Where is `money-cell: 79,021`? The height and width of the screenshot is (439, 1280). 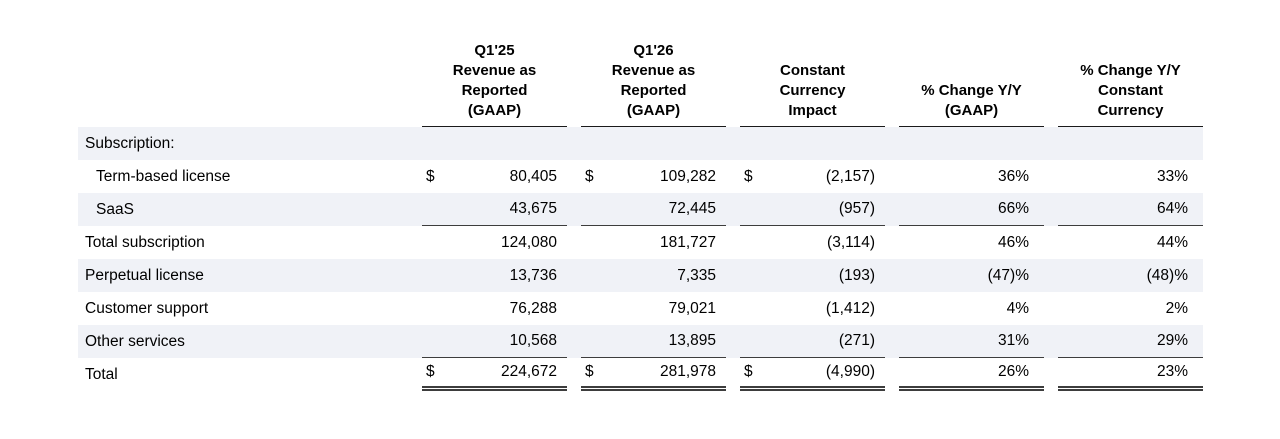 money-cell: 79,021 is located at coordinates (653, 308).